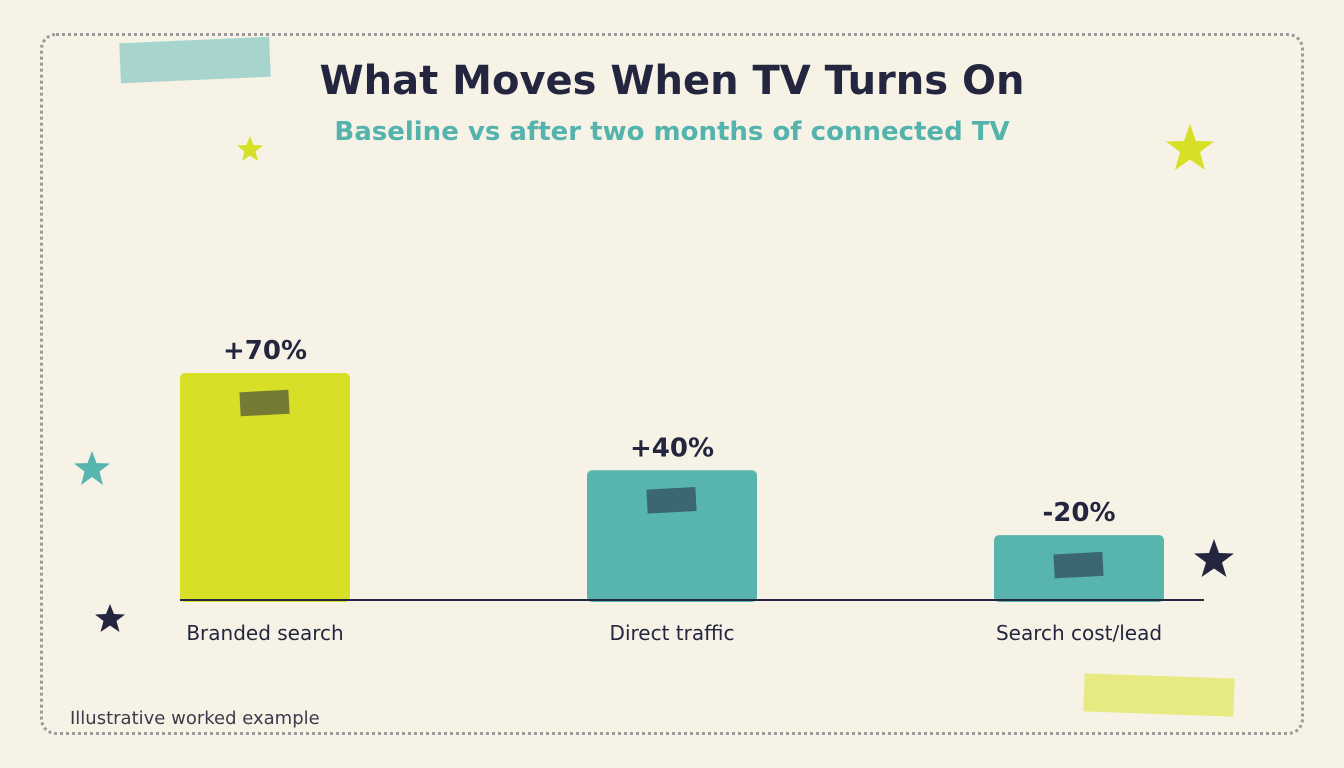 The height and width of the screenshot is (768, 1344). I want to click on category-label-2: Direct traffic, so click(672, 633).